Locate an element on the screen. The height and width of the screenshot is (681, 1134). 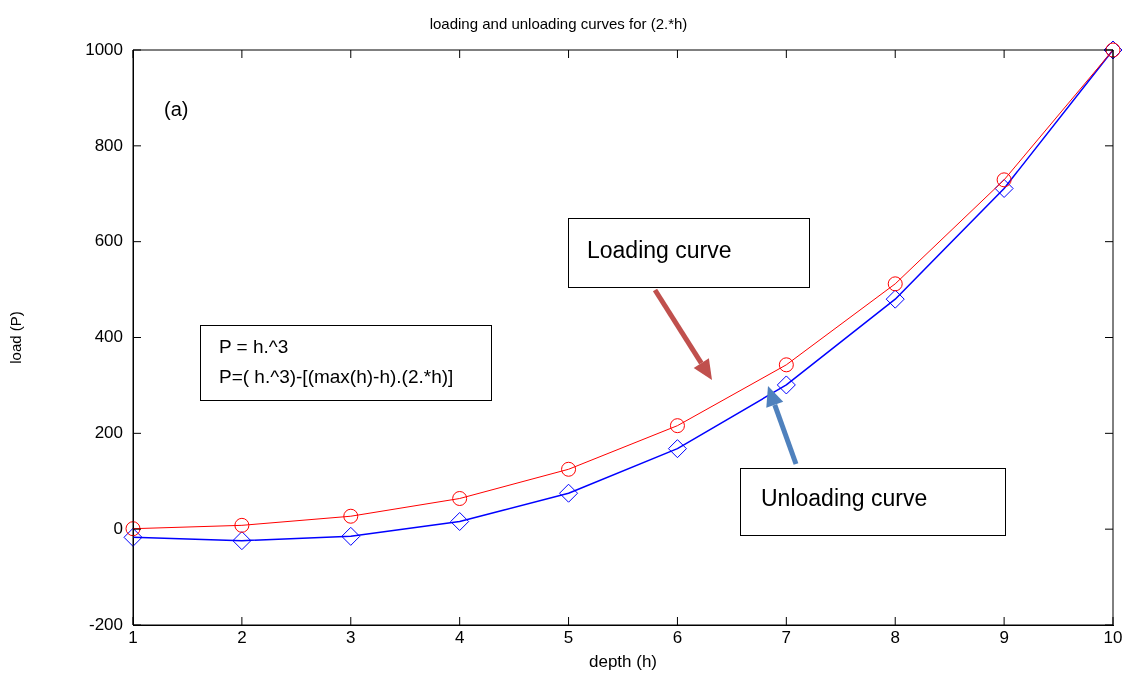
x-tick-label: 3 is located at coordinates (351, 637).